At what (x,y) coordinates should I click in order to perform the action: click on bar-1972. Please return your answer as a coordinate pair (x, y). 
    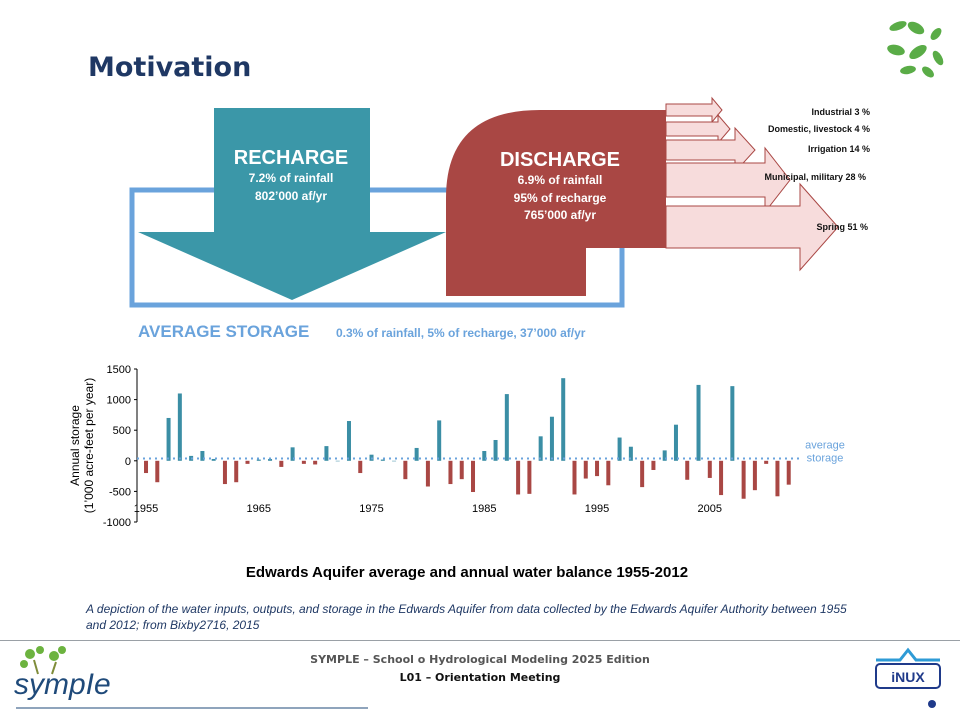
    Looking at the image, I should click on (337, 461).